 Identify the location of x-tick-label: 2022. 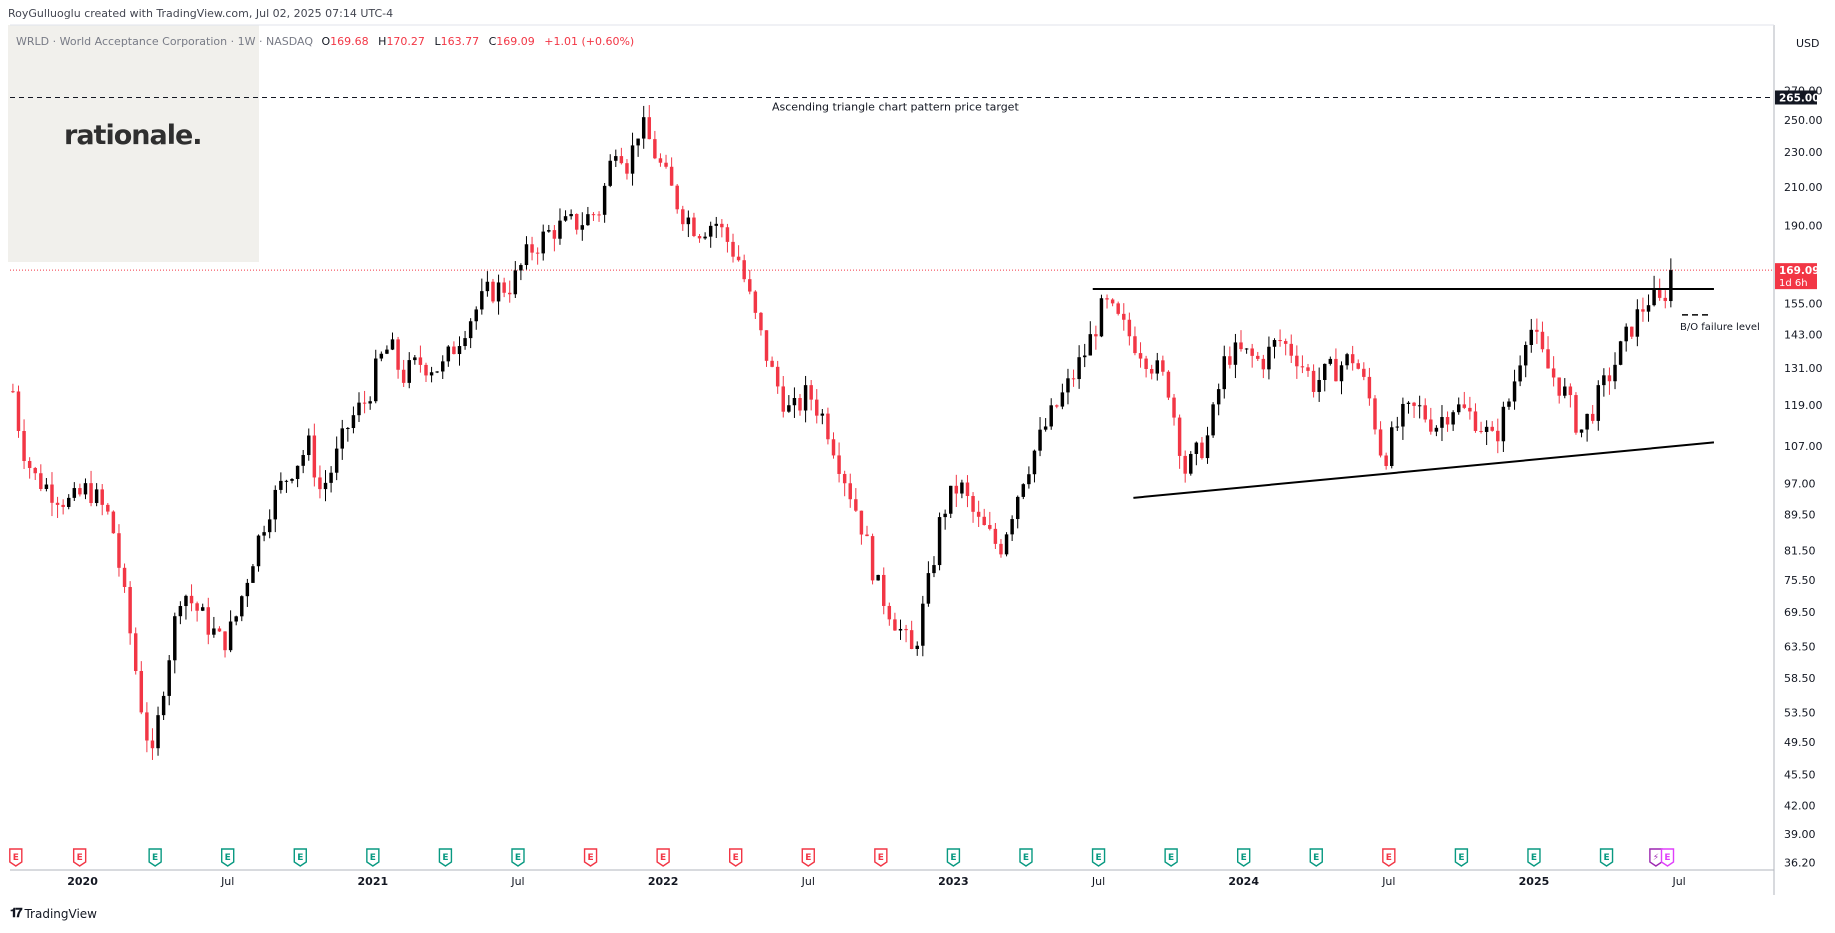
(663, 881).